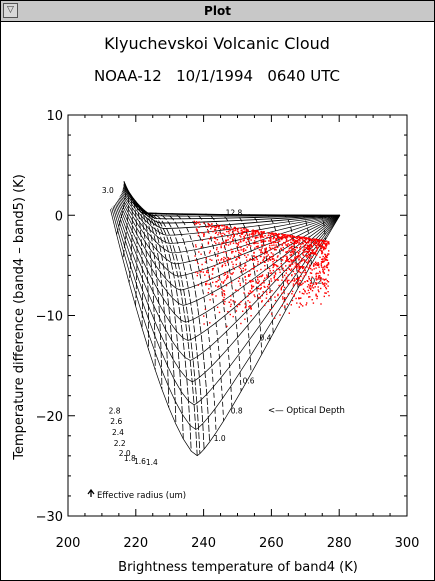 Image resolution: width=435 pixels, height=581 pixels. What do you see at coordinates (54, 116) in the screenshot?
I see `y-tick-label: 10` at bounding box center [54, 116].